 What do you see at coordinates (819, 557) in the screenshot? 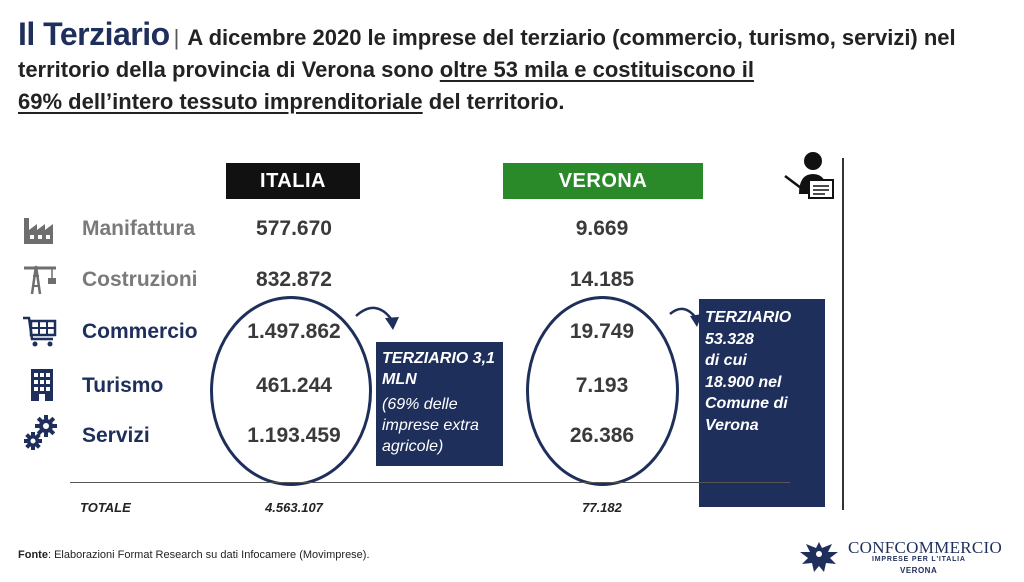
I see `eagle-logo-icon` at bounding box center [819, 557].